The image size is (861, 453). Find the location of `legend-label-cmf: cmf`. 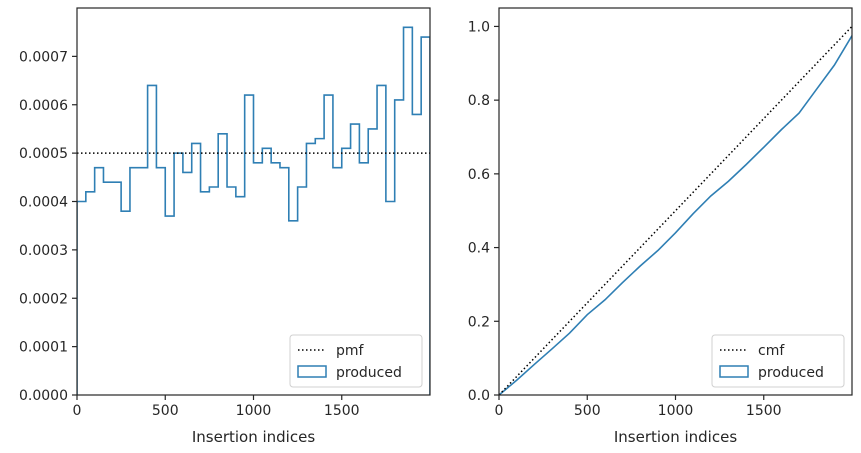

legend-label-cmf: cmf is located at coordinates (771, 351).